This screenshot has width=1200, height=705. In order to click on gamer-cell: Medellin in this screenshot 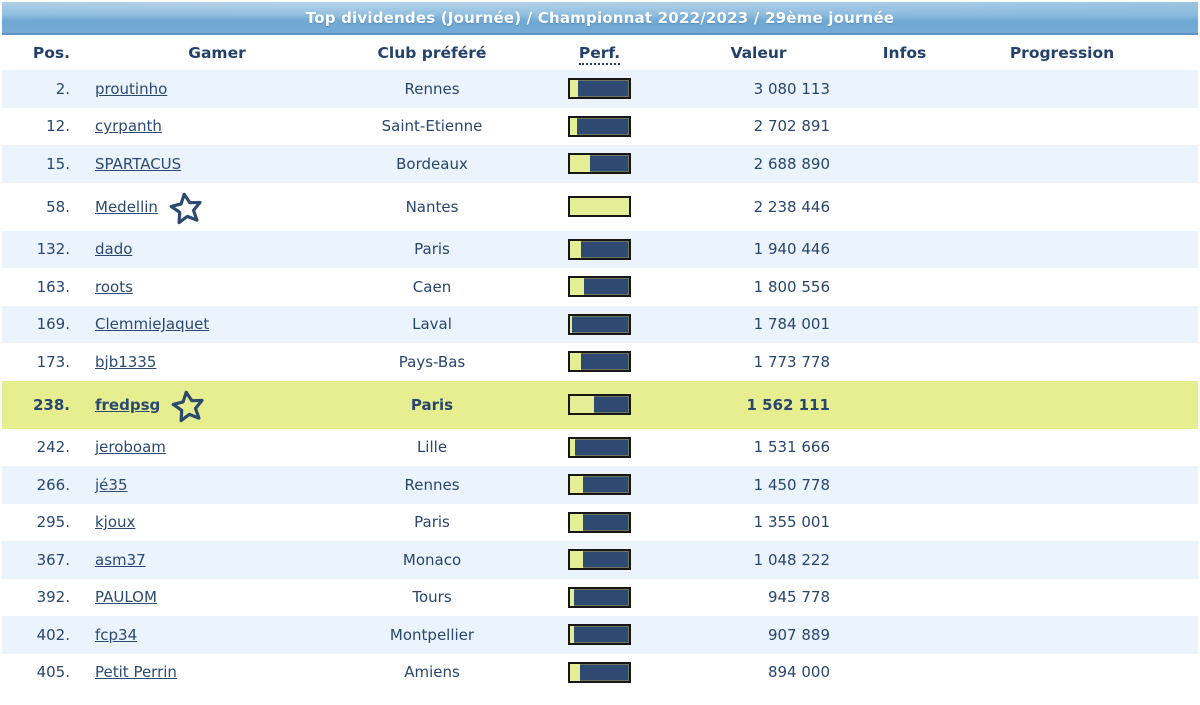, I will do `click(217, 207)`.